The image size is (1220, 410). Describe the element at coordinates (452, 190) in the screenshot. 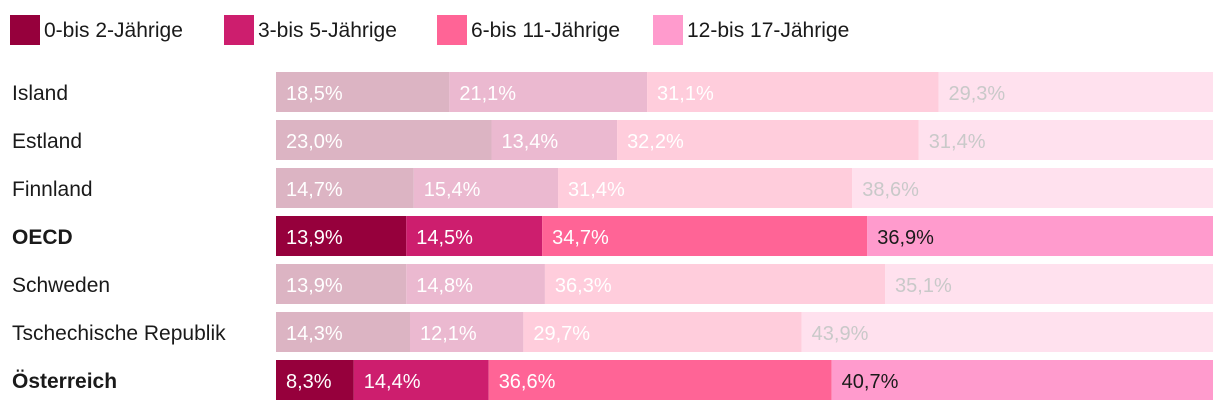

I see `data-label-finnland-2: 15,4%` at that location.